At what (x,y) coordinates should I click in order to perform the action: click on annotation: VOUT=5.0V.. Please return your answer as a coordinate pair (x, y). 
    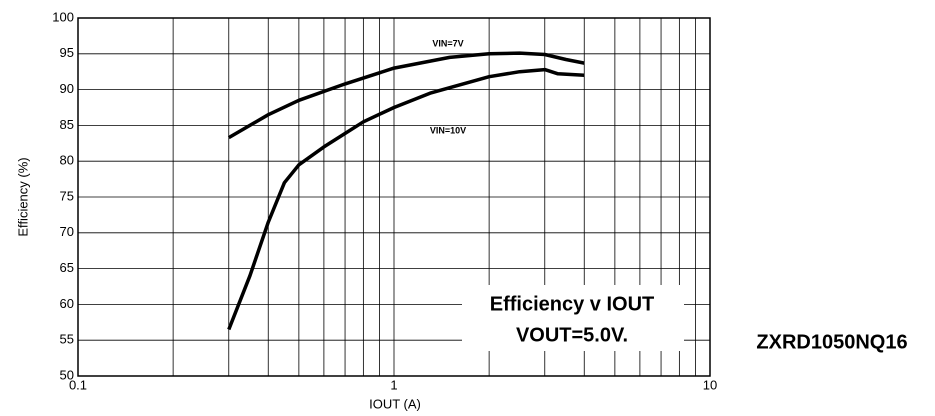
    Looking at the image, I should click on (572, 335).